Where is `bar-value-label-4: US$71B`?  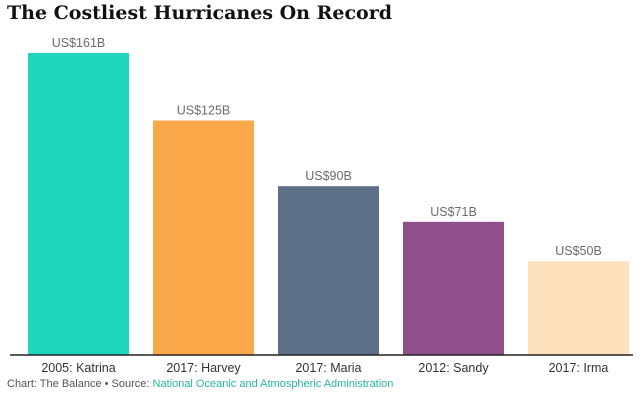
bar-value-label-4: US$71B is located at coordinates (453, 212).